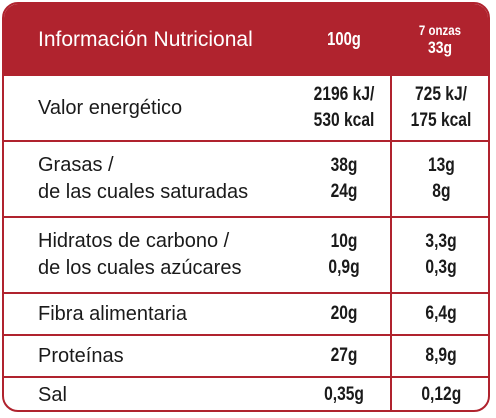  I want to click on value-line: 10g, so click(344, 241).